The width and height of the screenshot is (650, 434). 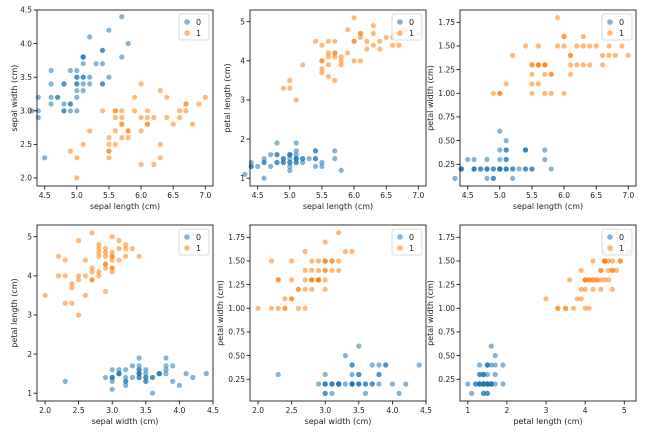 I want to click on x-tick-label: 6.5, so click(x=386, y=195).